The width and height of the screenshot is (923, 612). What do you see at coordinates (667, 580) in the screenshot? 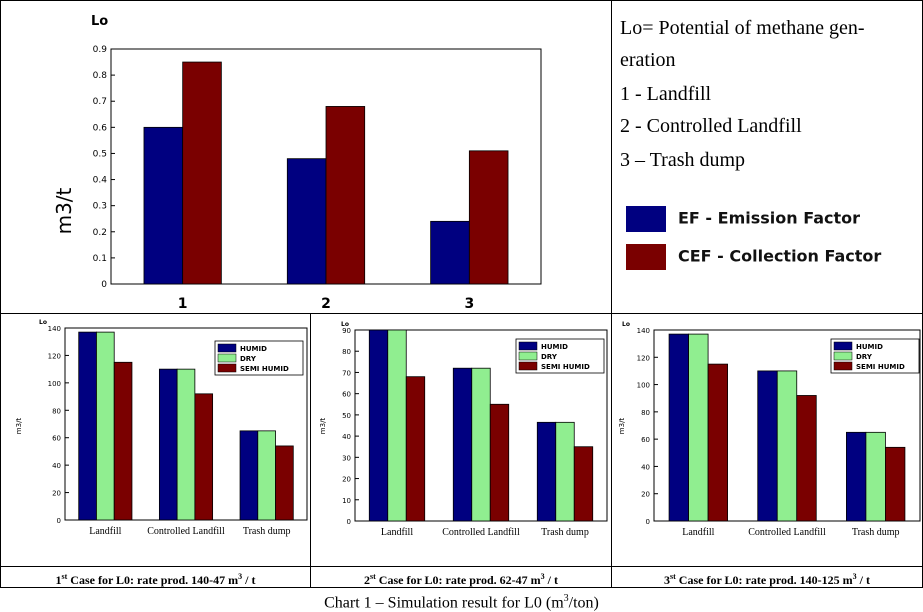
I see `caption-3-num: 3` at bounding box center [667, 580].